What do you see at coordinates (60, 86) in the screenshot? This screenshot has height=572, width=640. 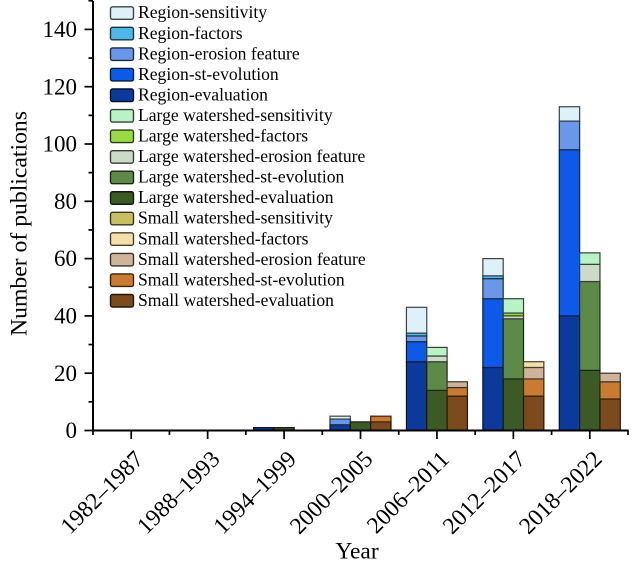 I see `svg-text: 120` at bounding box center [60, 86].